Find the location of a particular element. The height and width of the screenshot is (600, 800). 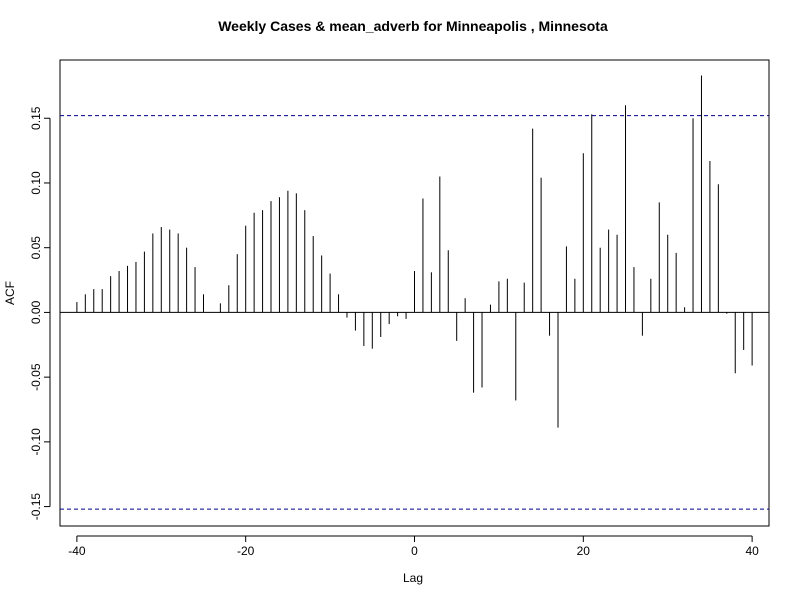

y-tick-label: 0.15 is located at coordinates (36, 118).